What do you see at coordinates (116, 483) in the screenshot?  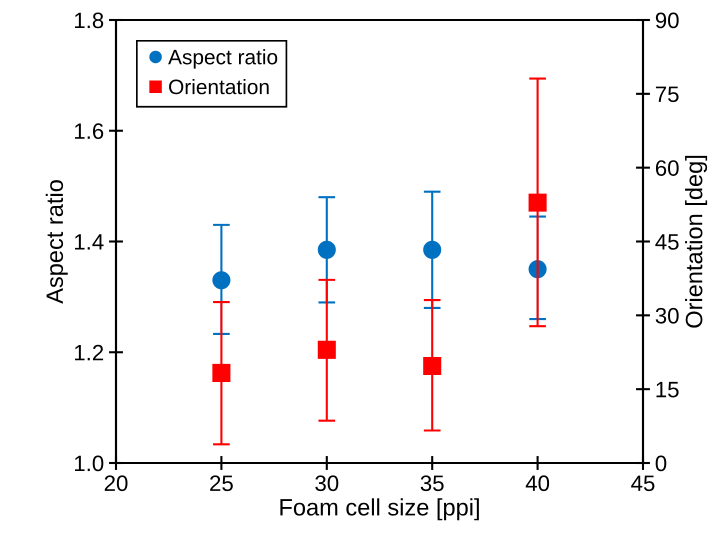 I see `x-tick-label: 20` at bounding box center [116, 483].